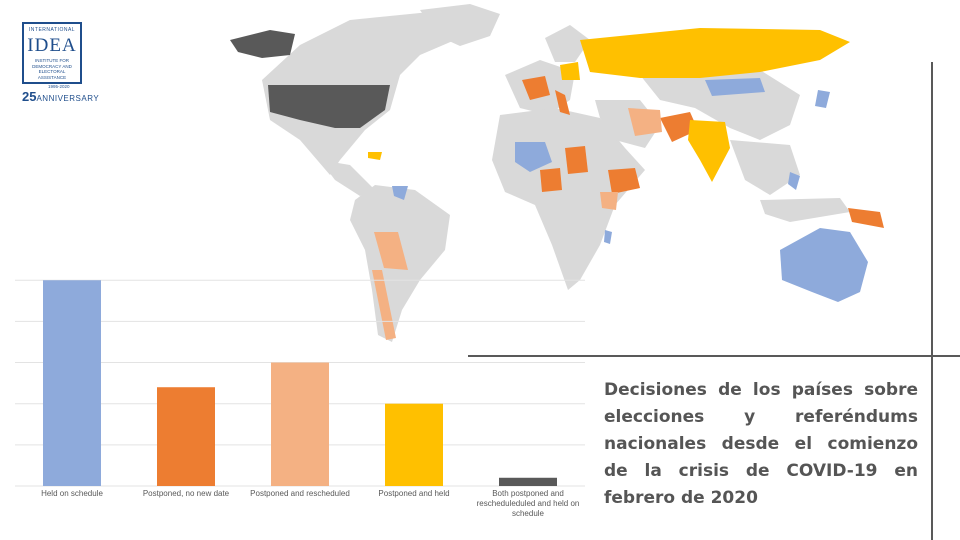 The image size is (960, 540). I want to click on bolivia, so click(391, 251).